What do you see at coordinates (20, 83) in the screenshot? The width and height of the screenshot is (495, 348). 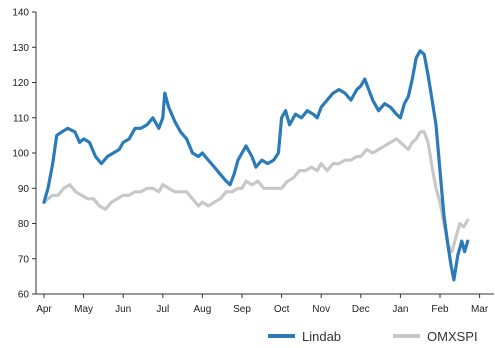 I see `y-tick-label: 120` at bounding box center [20, 83].